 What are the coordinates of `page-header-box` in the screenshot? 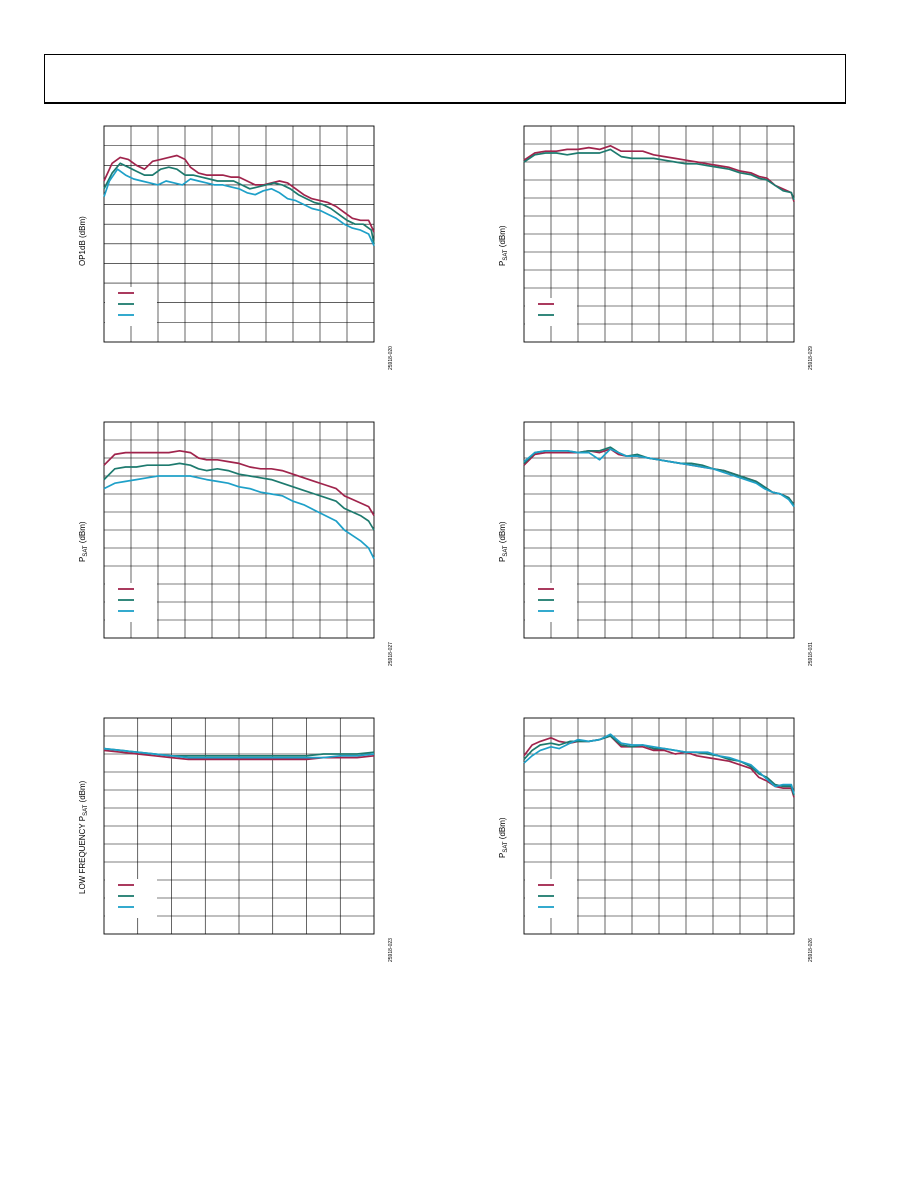 It's located at (445, 79).